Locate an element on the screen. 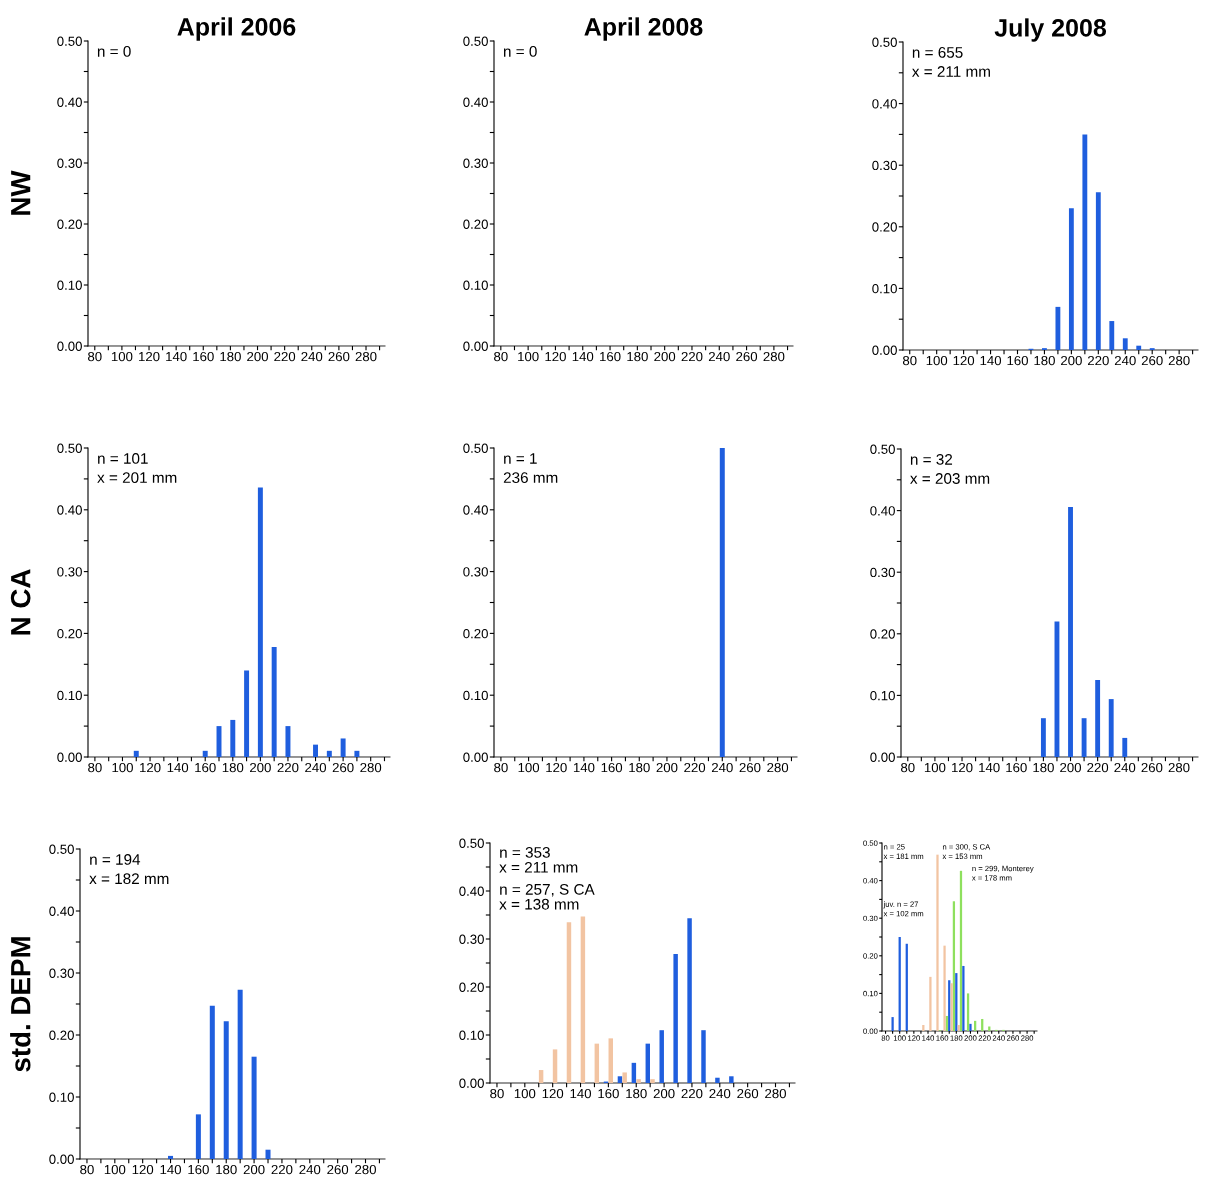  annotation: n = 655 is located at coordinates (937, 52).